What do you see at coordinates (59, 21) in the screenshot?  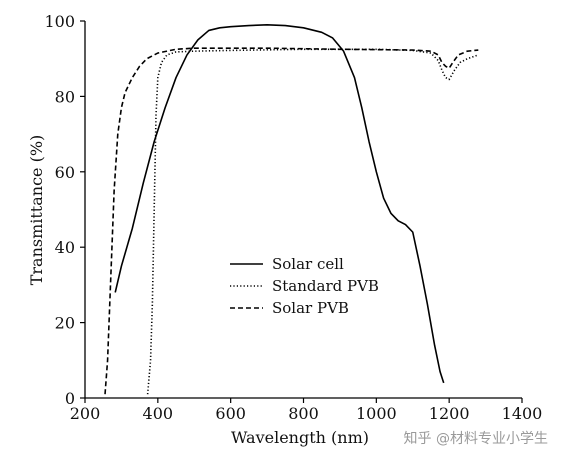 I see `y-tick-label: 100` at bounding box center [59, 21].